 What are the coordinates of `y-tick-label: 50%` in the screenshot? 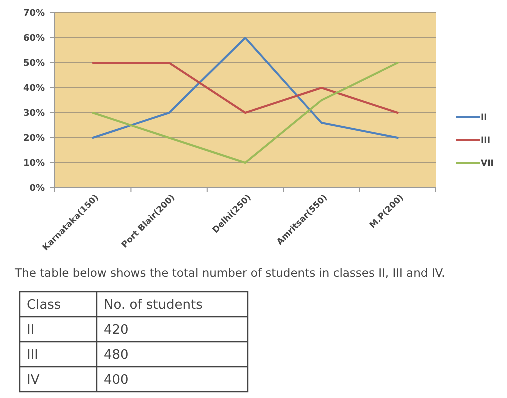 It's located at (34, 64).